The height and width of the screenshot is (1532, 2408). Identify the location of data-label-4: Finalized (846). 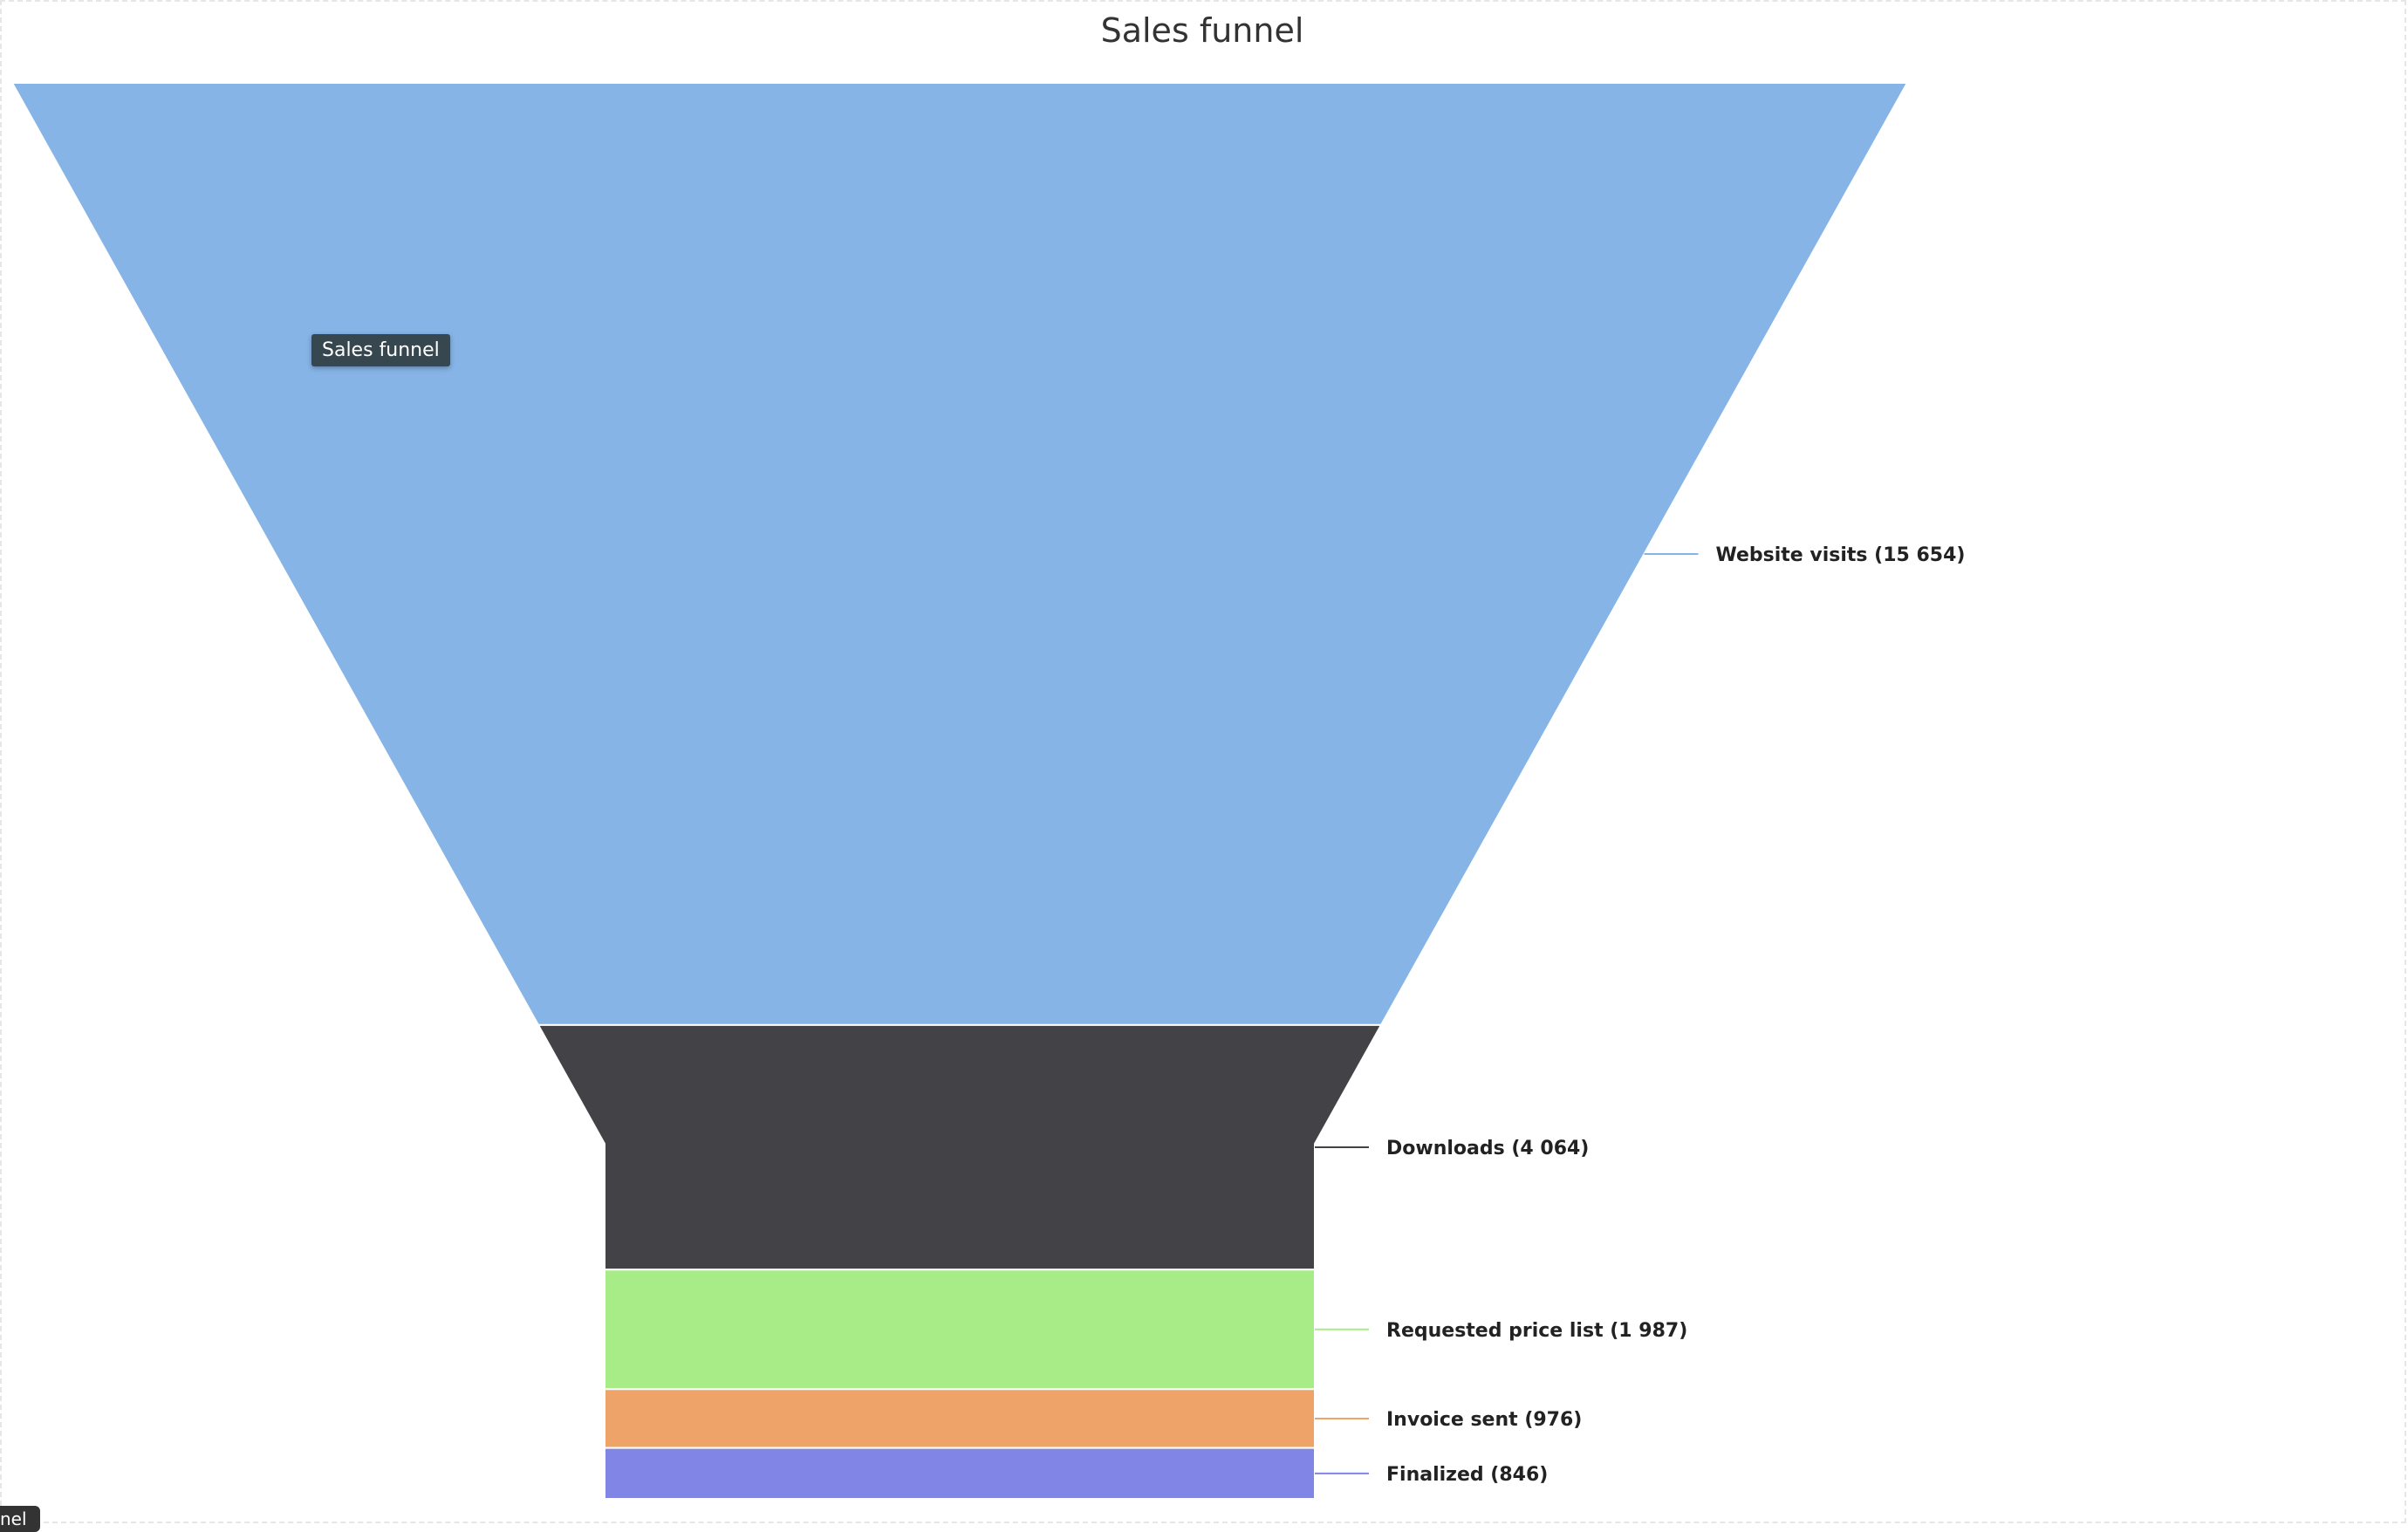
(1467, 1475).